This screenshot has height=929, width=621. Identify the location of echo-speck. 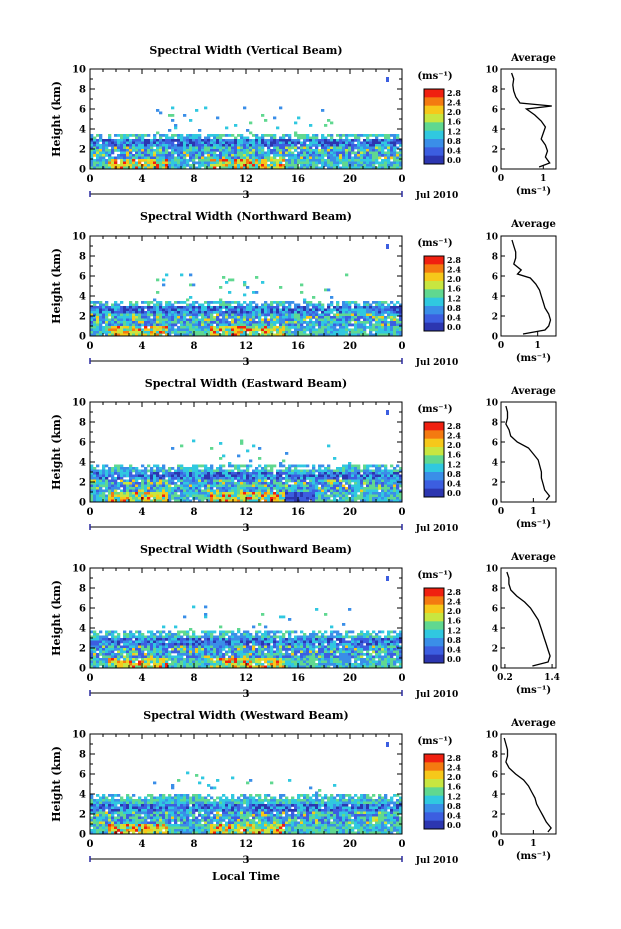
(387, 578).